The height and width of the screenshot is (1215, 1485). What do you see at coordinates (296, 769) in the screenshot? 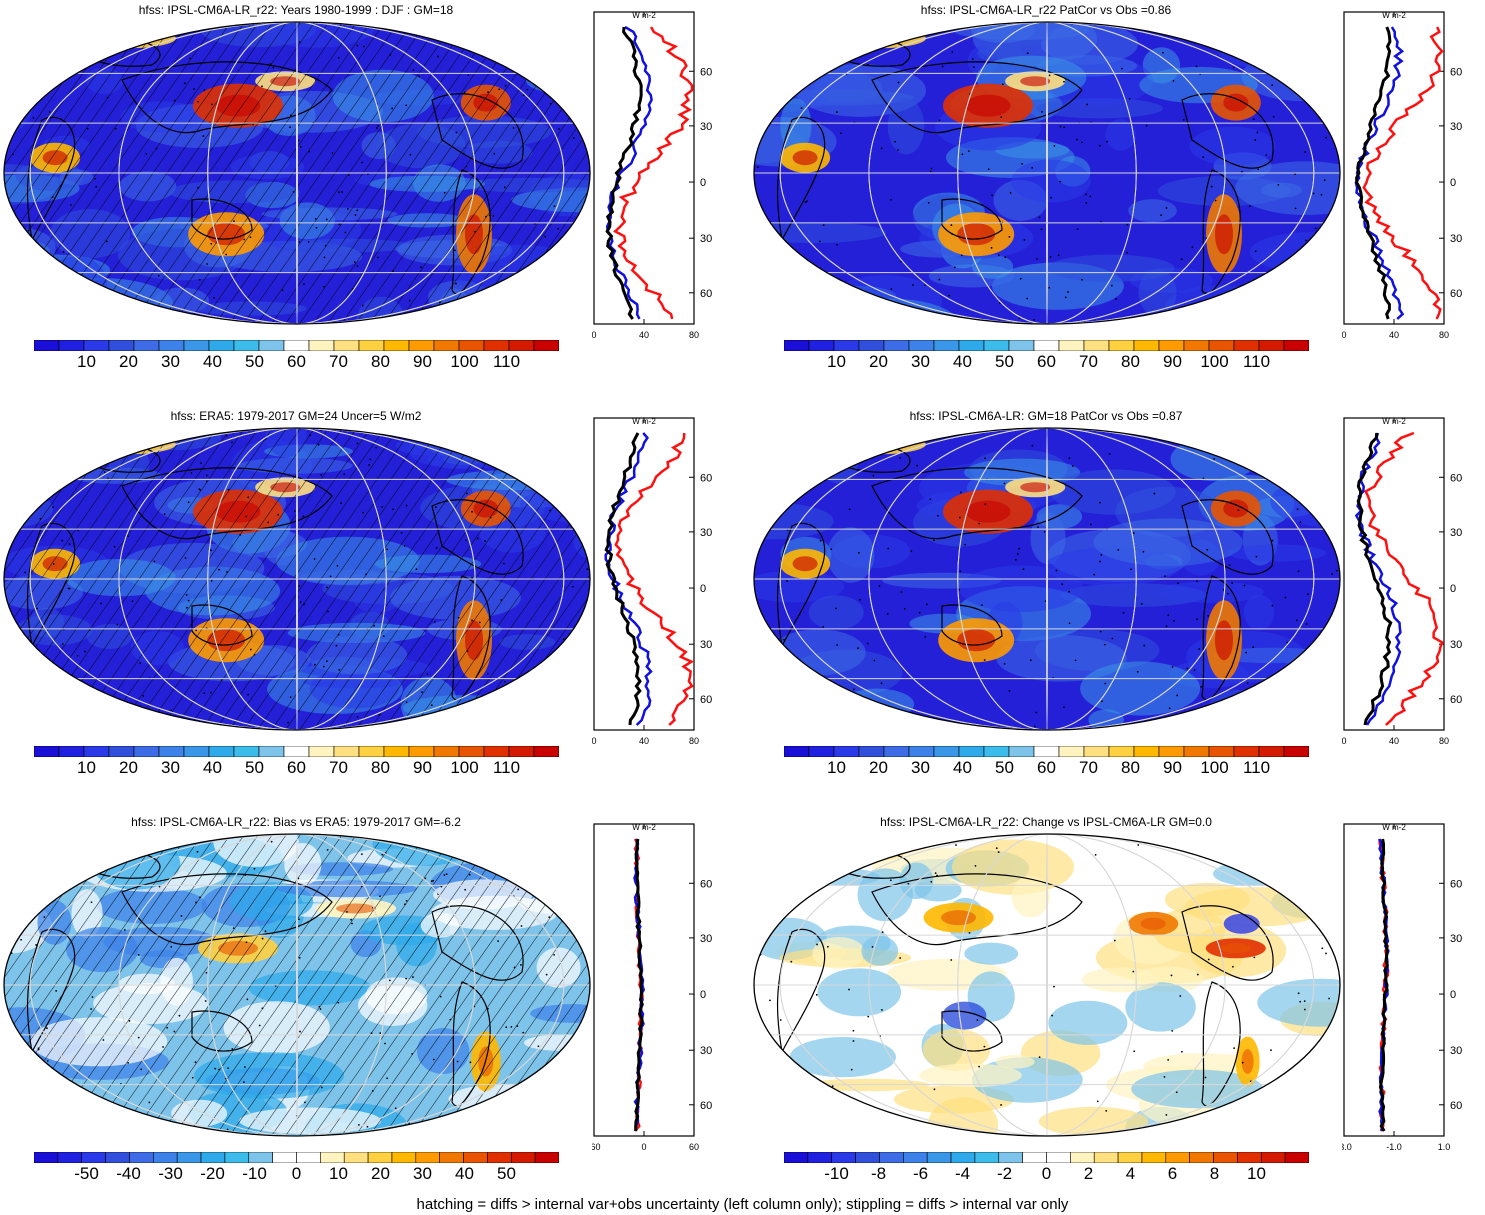
I see `colorbar-labels-p3: 10 20 30 40 50 60 70 80 90 100 110` at bounding box center [296, 769].